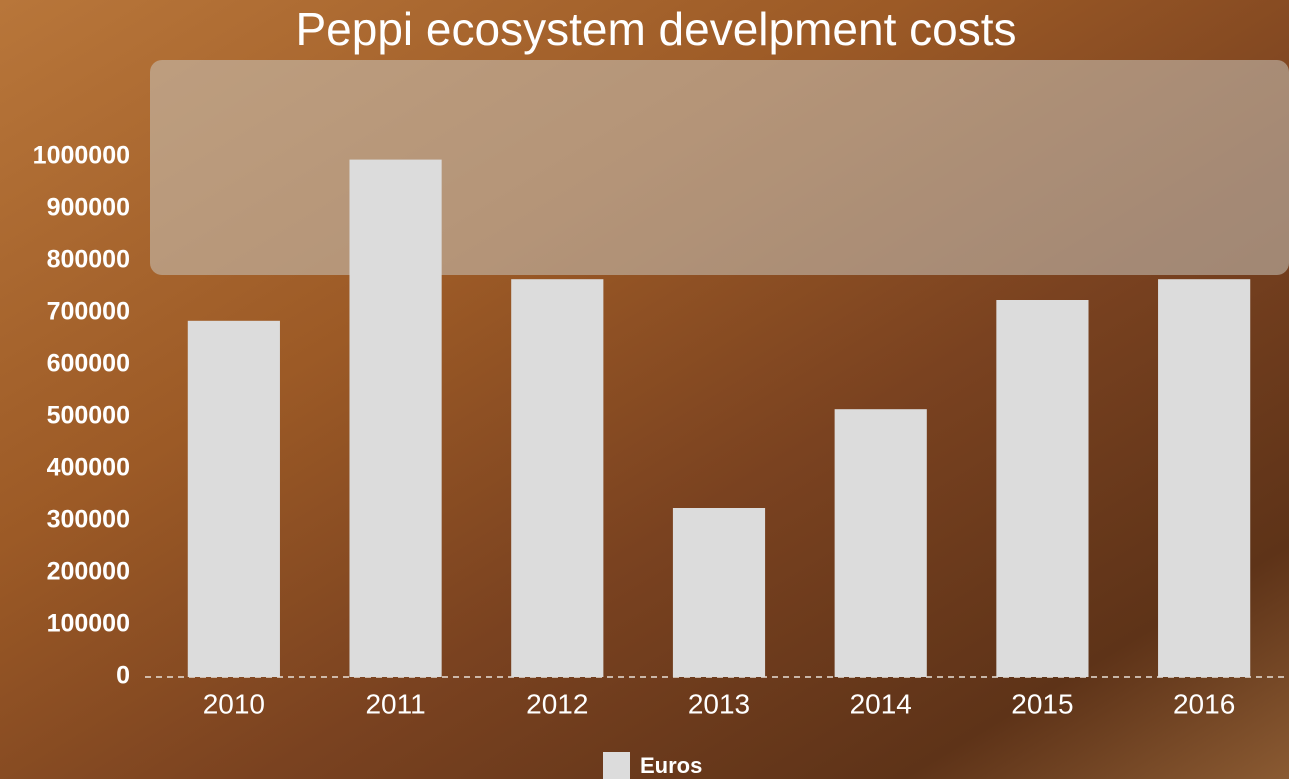  Describe the element at coordinates (88, 572) in the screenshot. I see `y-tick-label: 200000` at that location.